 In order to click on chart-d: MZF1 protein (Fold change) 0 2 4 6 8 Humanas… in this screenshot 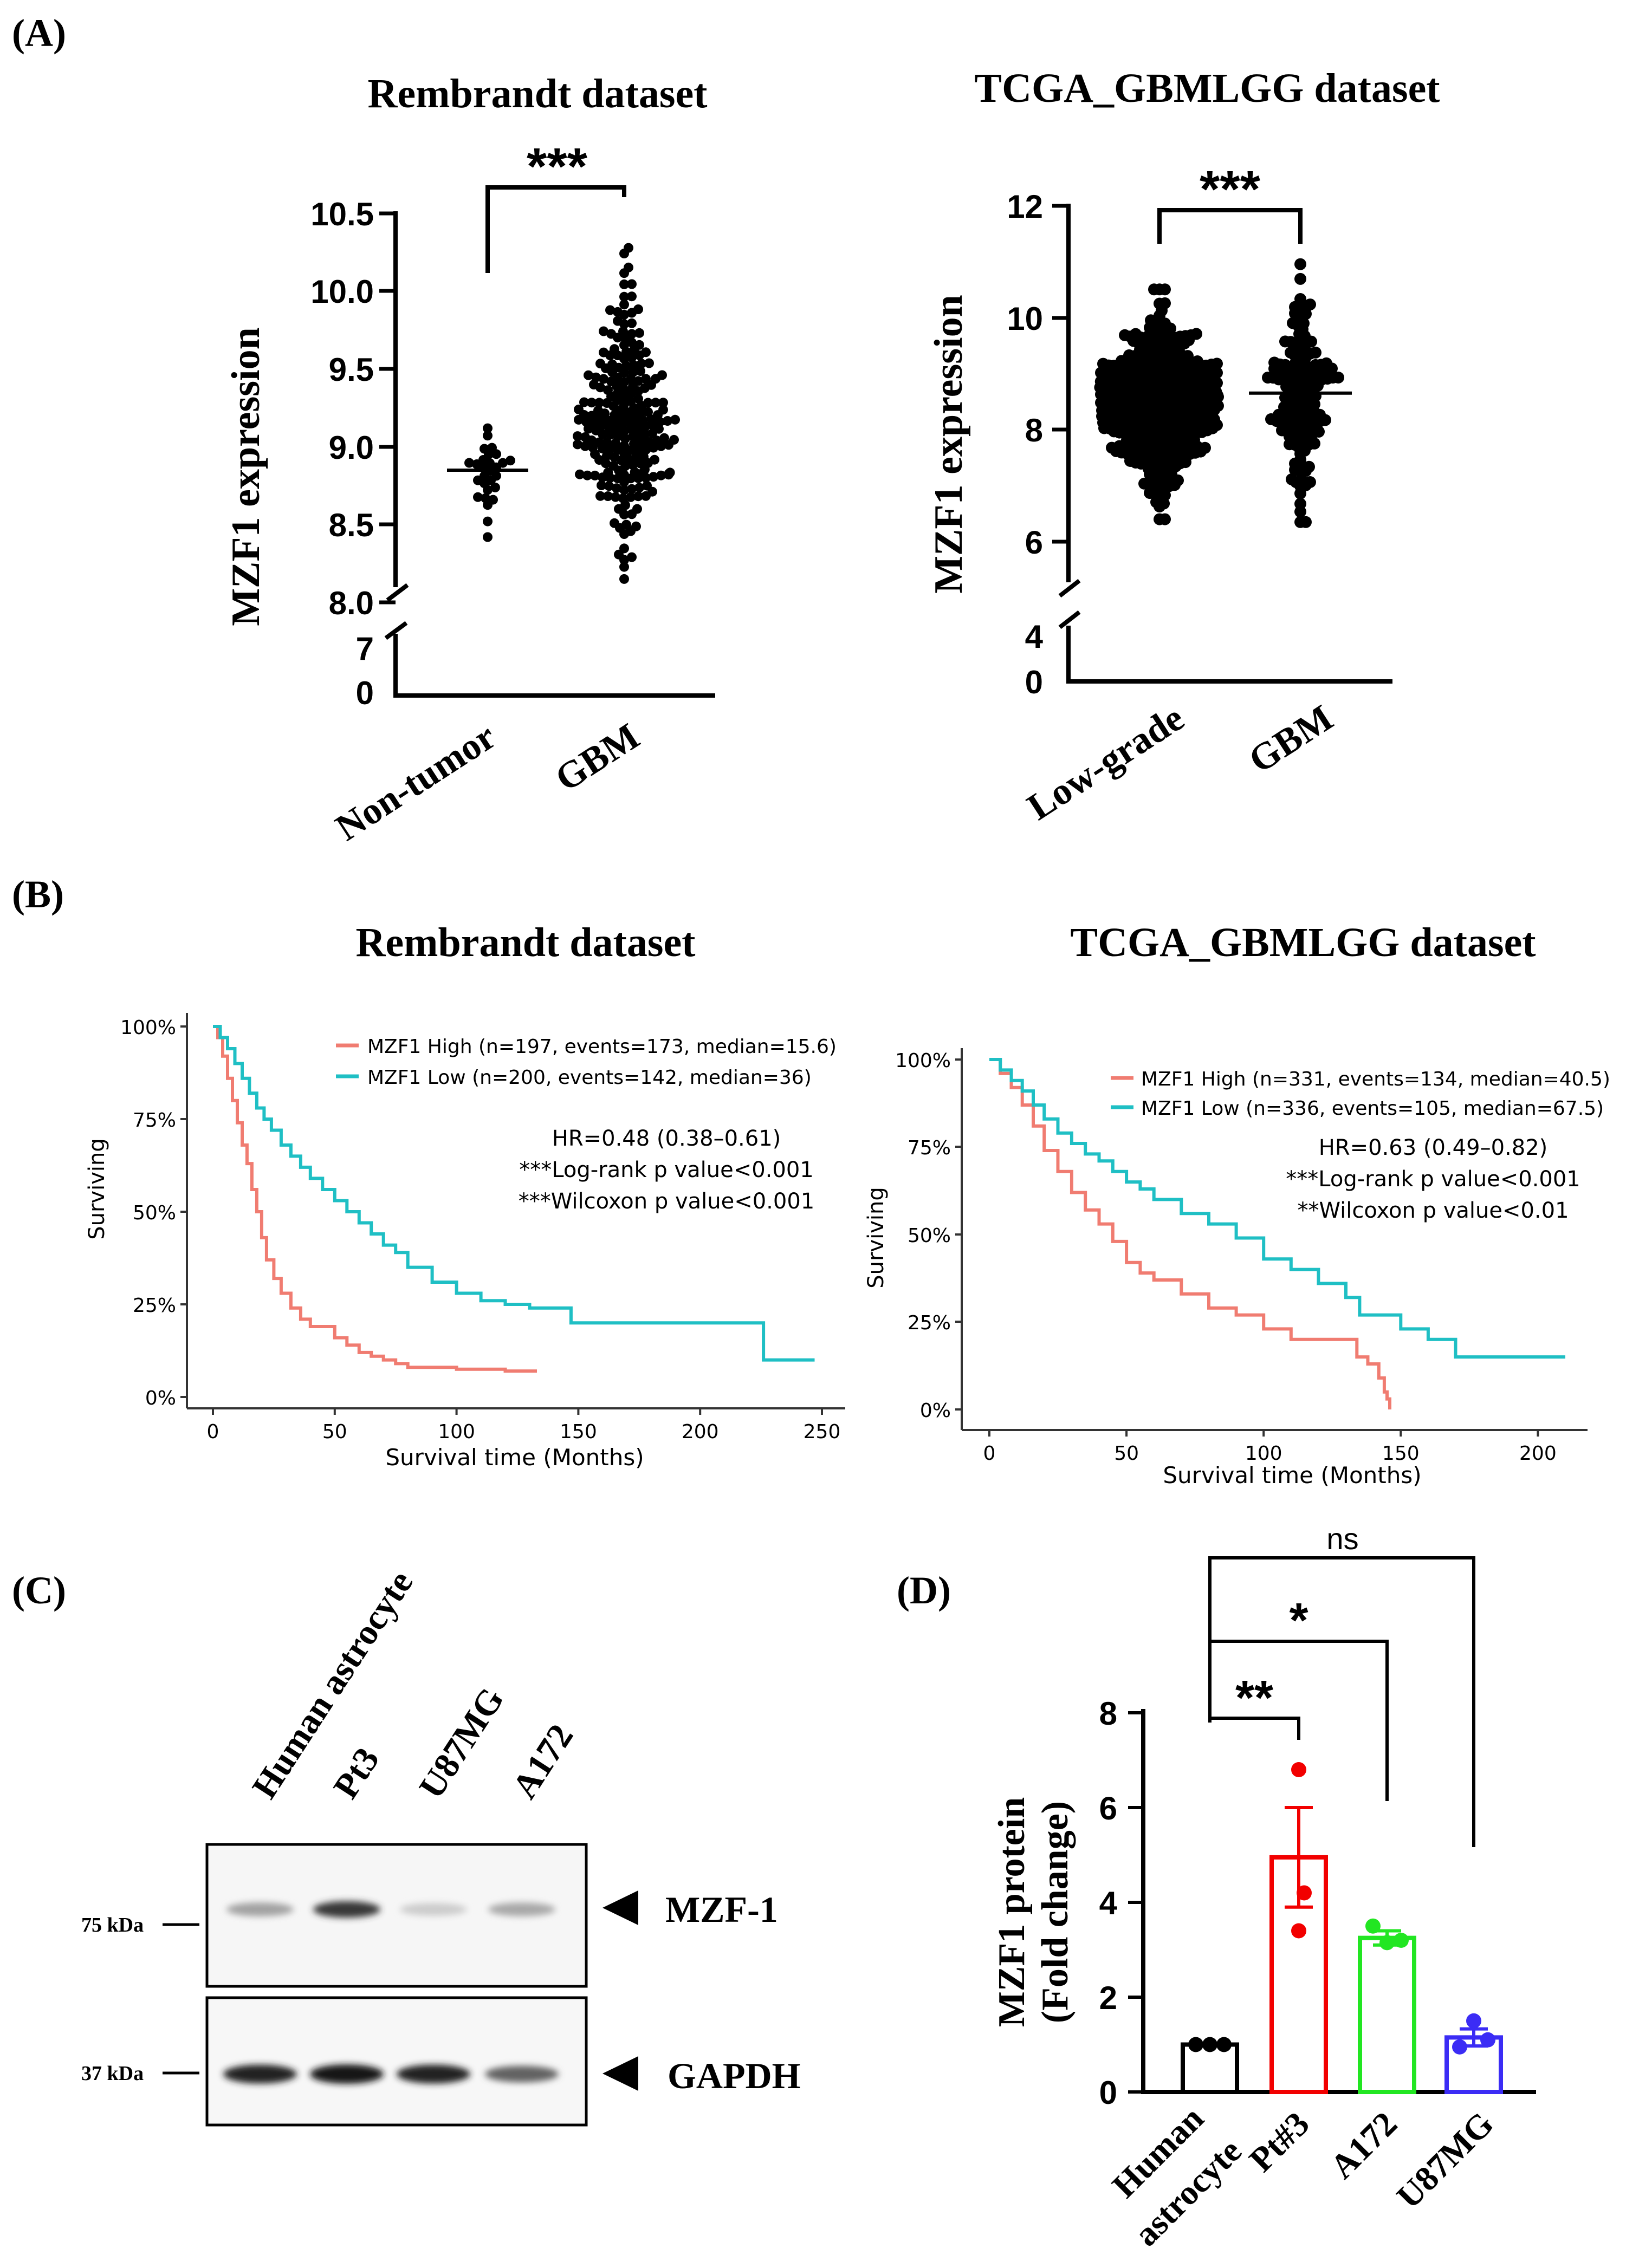, I will do `click(1263, 1887)`.